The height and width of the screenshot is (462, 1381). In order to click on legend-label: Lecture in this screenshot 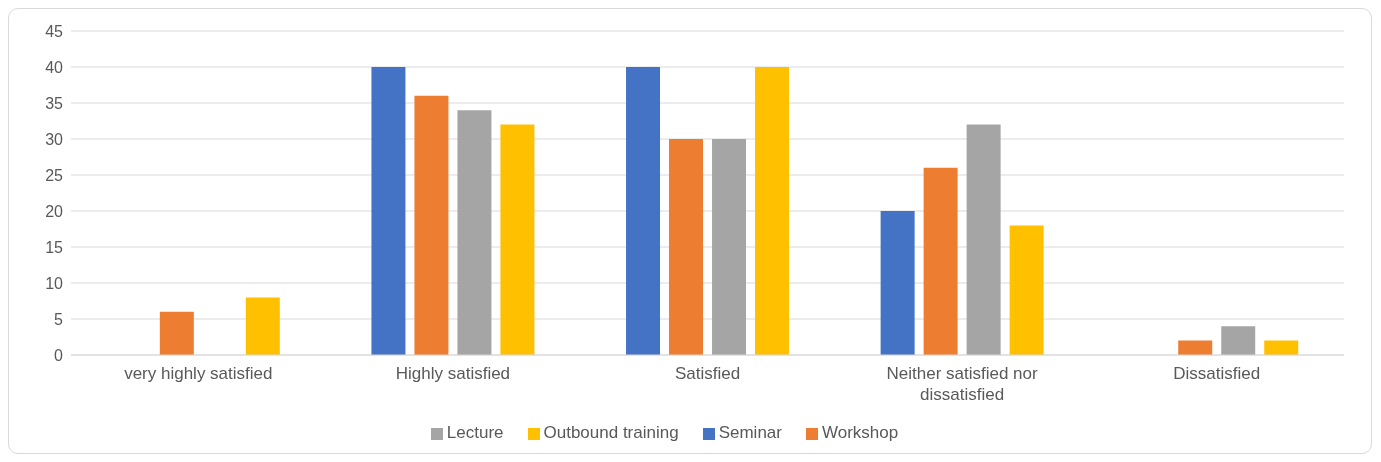, I will do `click(475, 432)`.